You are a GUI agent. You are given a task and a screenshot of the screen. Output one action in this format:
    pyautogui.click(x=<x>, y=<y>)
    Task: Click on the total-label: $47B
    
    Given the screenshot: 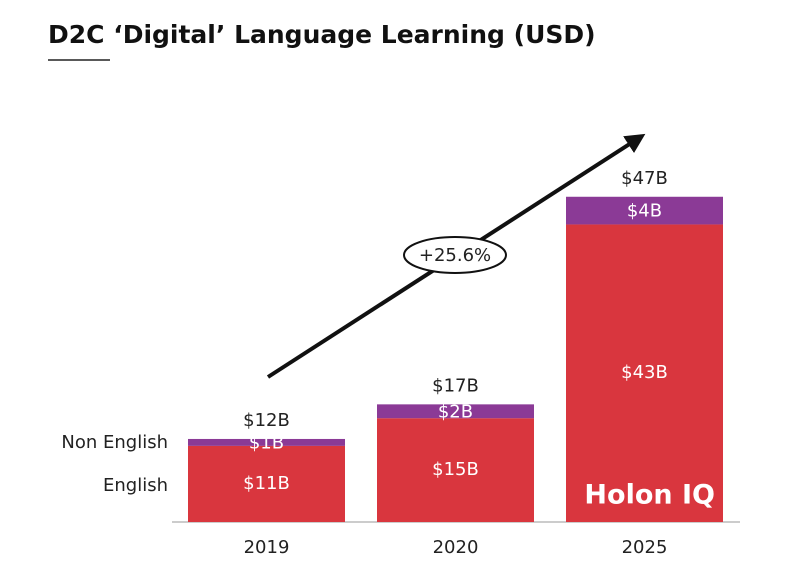 What is the action you would take?
    pyautogui.click(x=644, y=178)
    